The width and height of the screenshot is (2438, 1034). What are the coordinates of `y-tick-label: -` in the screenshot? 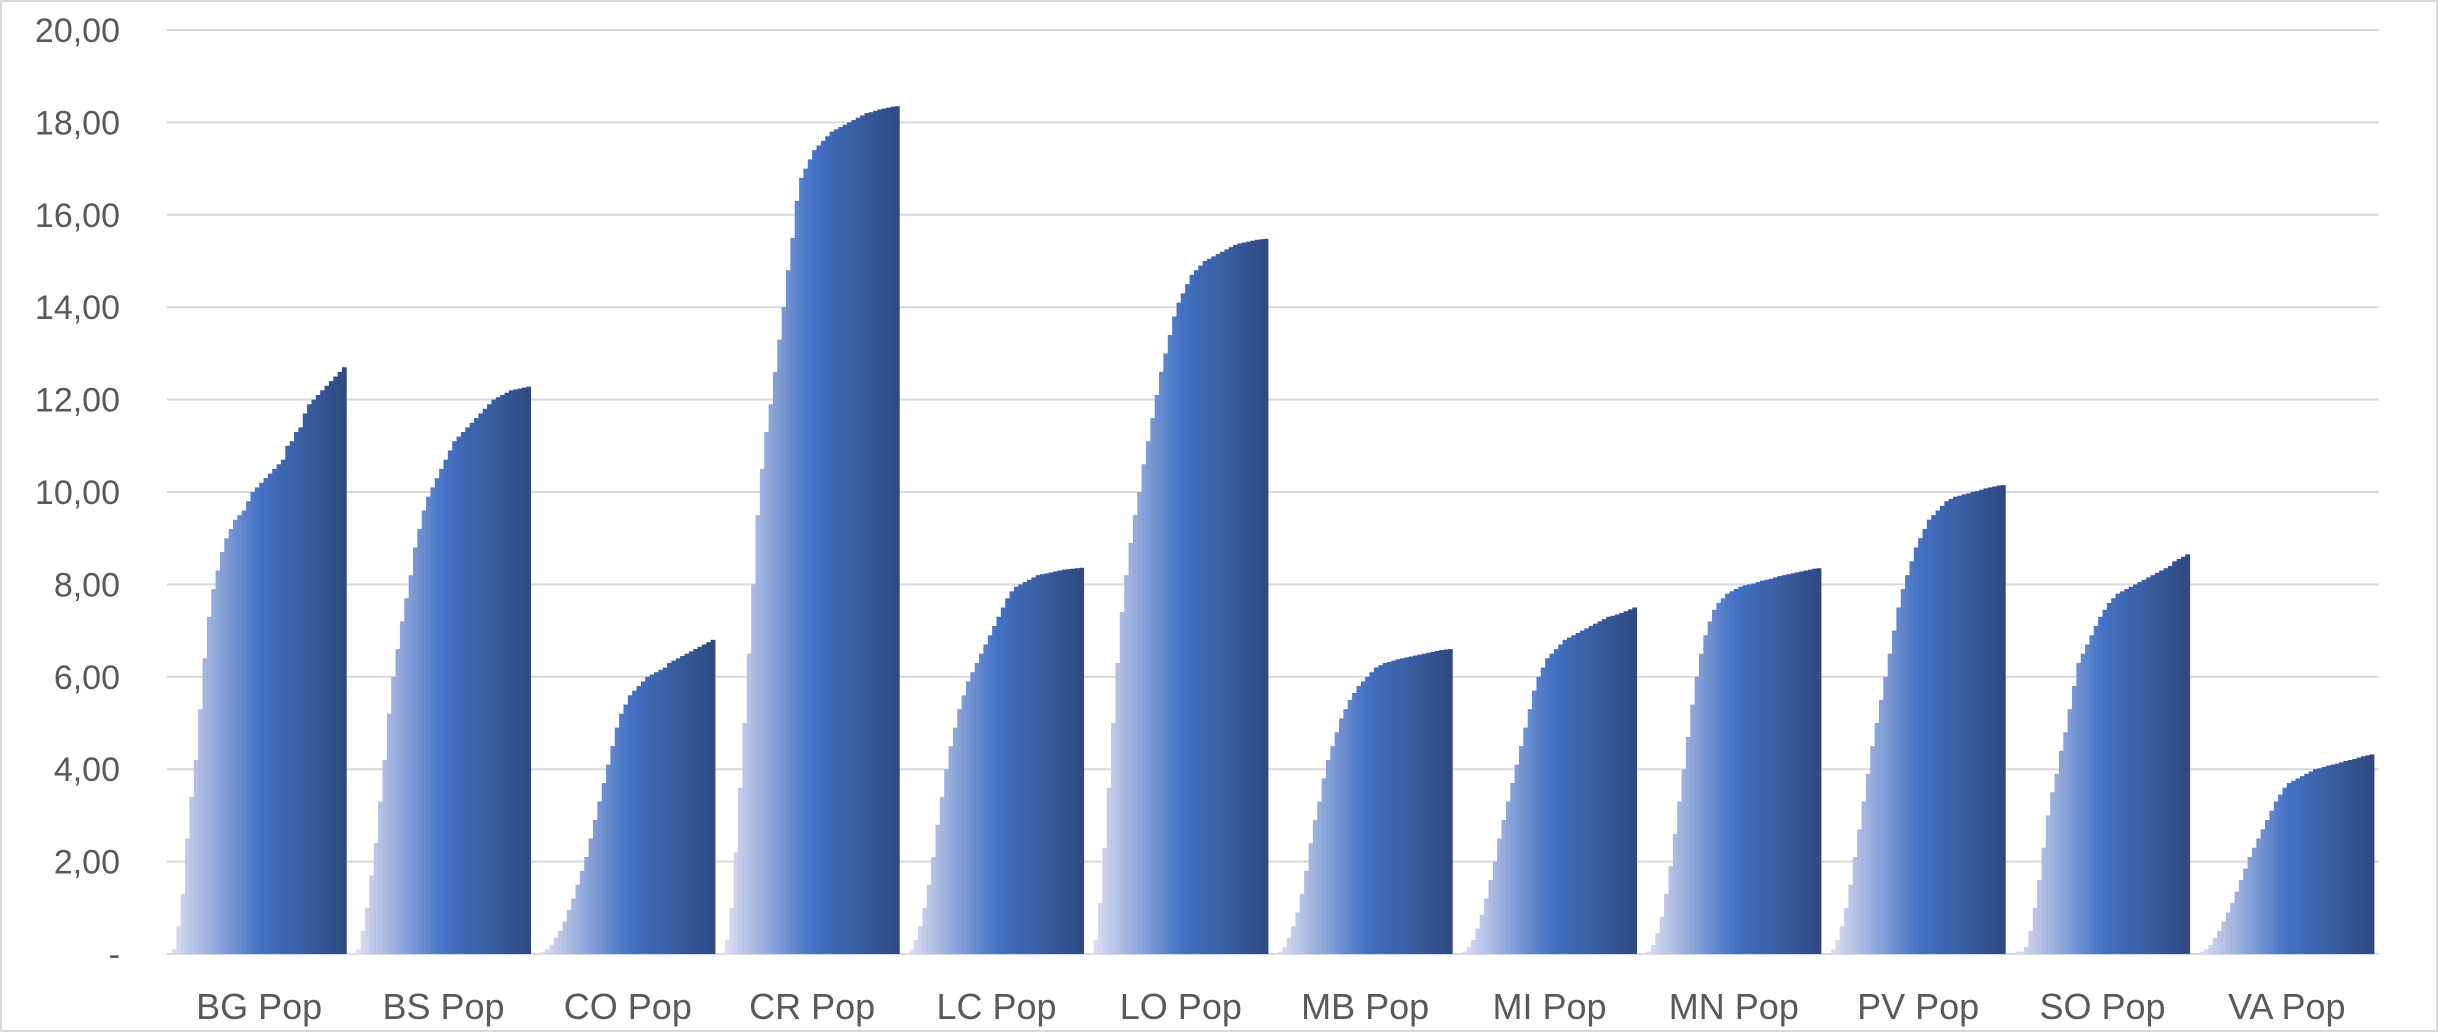 It's located at (114, 955).